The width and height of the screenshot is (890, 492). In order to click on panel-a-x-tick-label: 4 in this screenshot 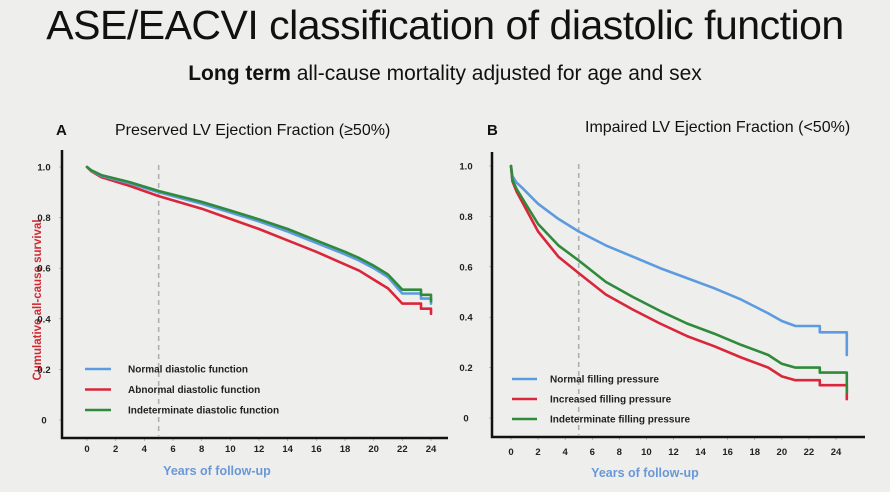, I will do `click(145, 449)`.